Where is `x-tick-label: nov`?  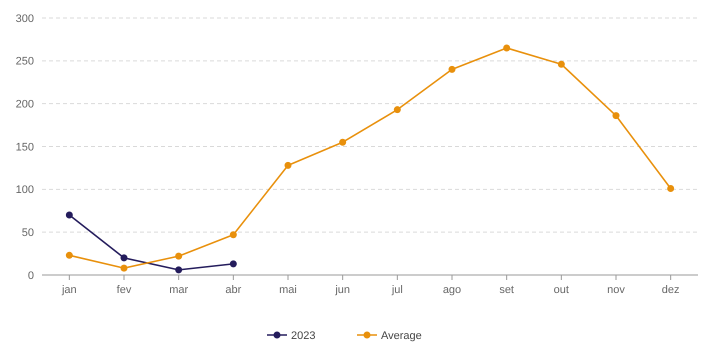 x-tick-label: nov is located at coordinates (616, 290).